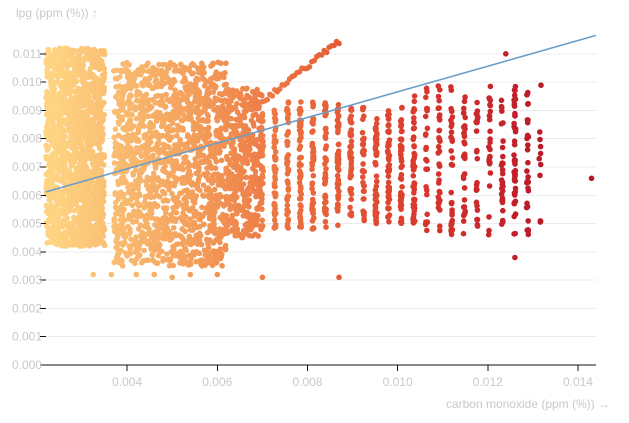 This screenshot has width=629, height=423. What do you see at coordinates (27, 195) in the screenshot?
I see `y-tick-label: 0.006` at bounding box center [27, 195].